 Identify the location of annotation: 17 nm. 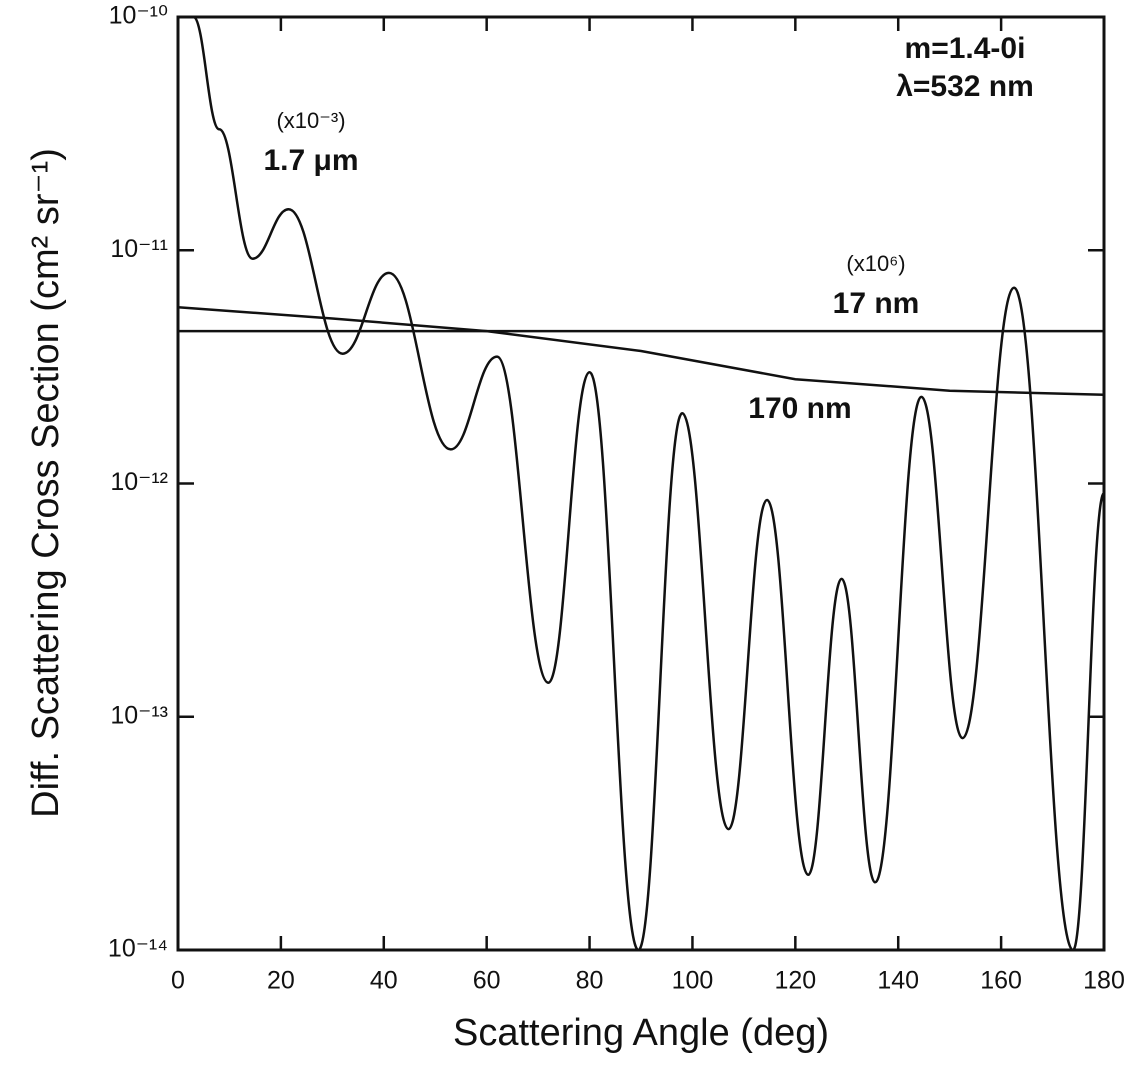
(876, 303).